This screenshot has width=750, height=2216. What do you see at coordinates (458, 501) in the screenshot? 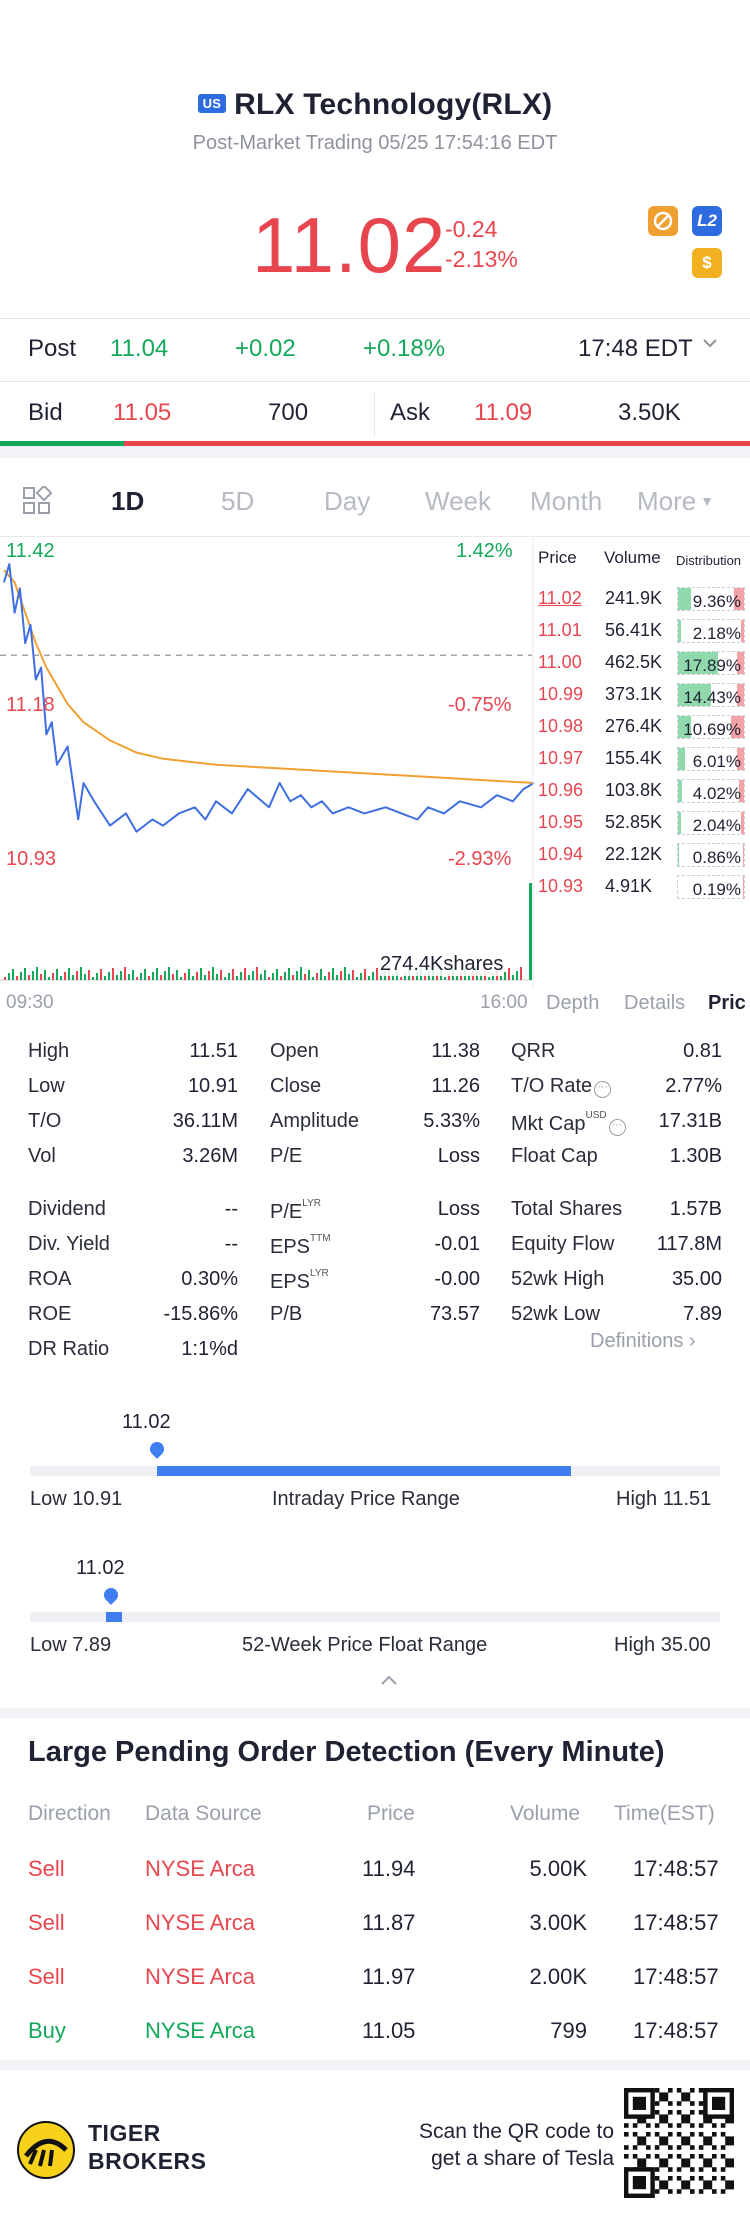
I see `tab-week: Week` at bounding box center [458, 501].